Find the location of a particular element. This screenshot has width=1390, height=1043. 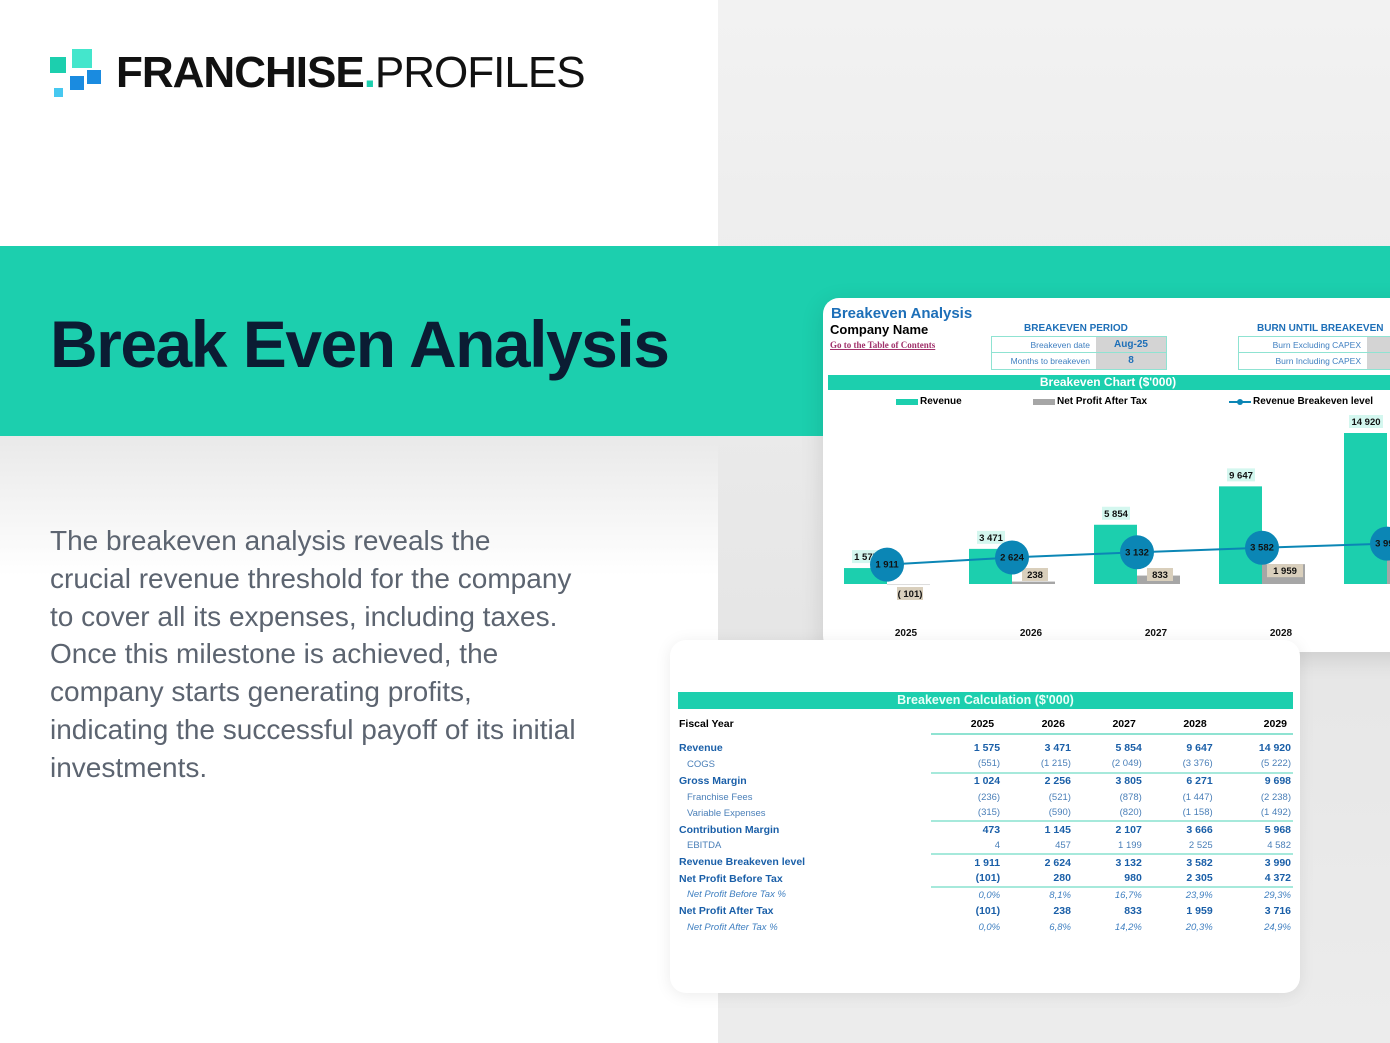

cell-value: 20,3% is located at coordinates (1199, 927).